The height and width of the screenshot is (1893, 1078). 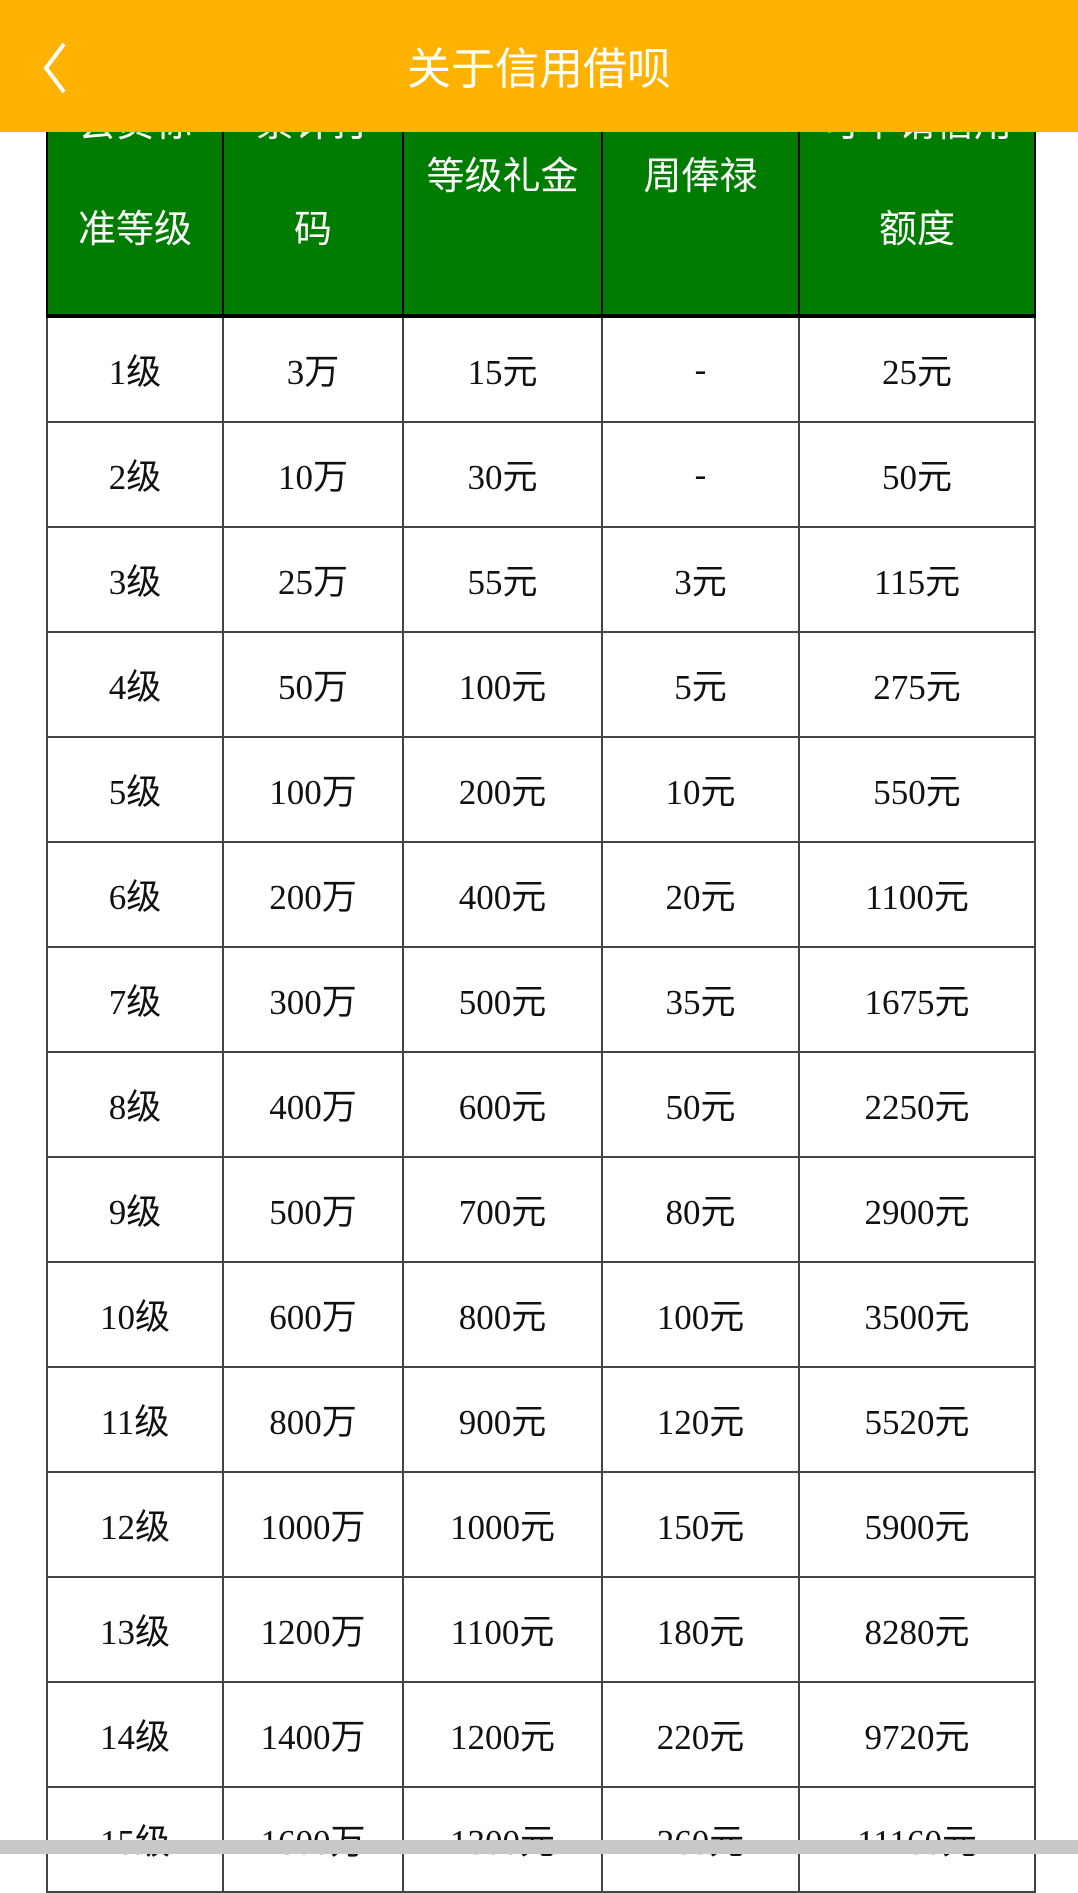 I want to click on cell-credit-limit: 550元, so click(x=917, y=789).